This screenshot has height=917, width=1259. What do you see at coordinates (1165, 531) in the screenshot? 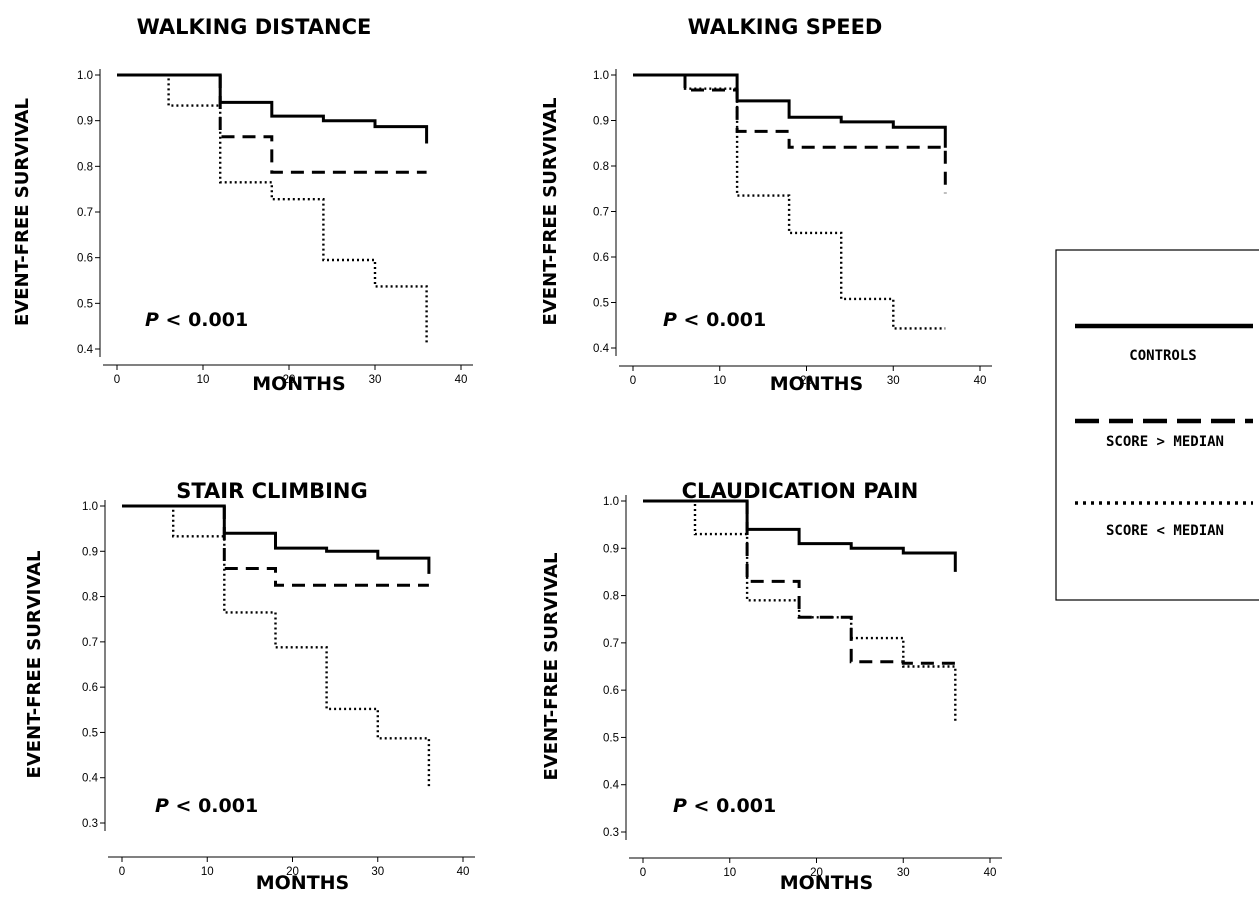
I see `legend-label-score-below: SCORE < MEDIAN` at bounding box center [1165, 531].